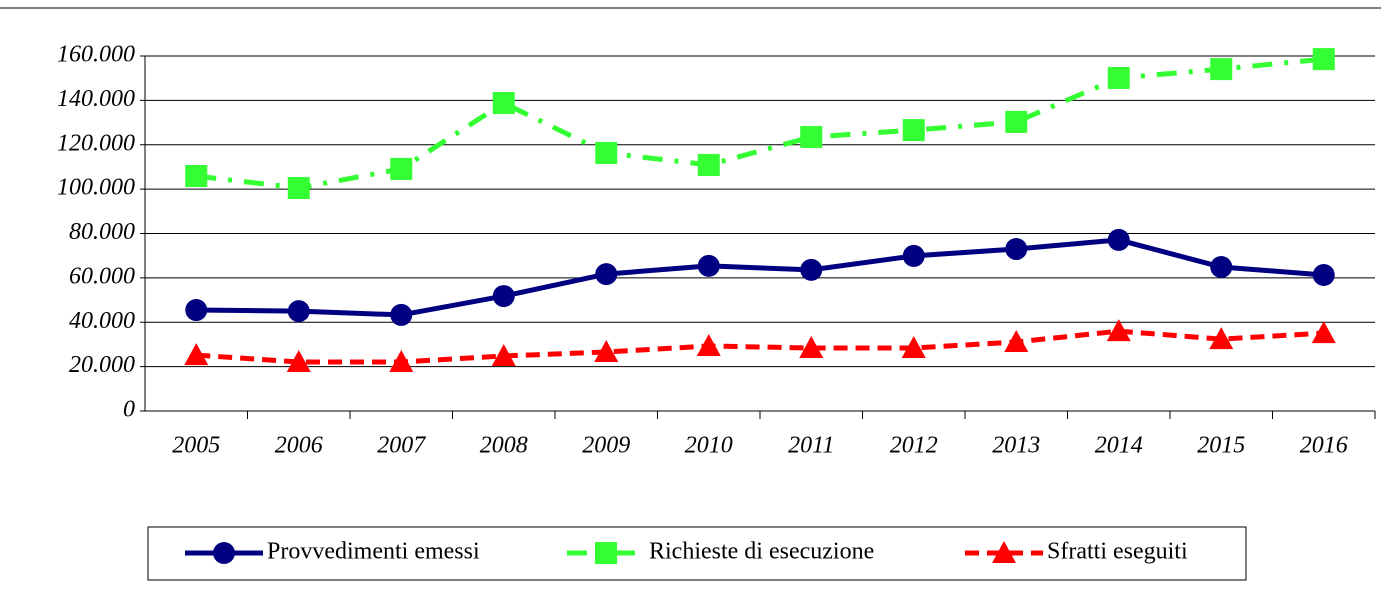  I want to click on x-tick-label: 2015, so click(1221, 446).